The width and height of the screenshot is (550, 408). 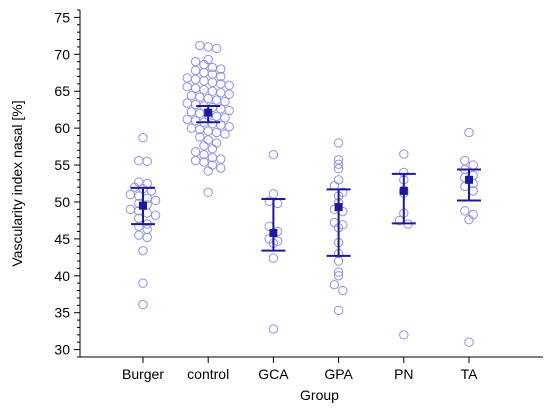 I want to click on group-gpa-summary, so click(x=338, y=222).